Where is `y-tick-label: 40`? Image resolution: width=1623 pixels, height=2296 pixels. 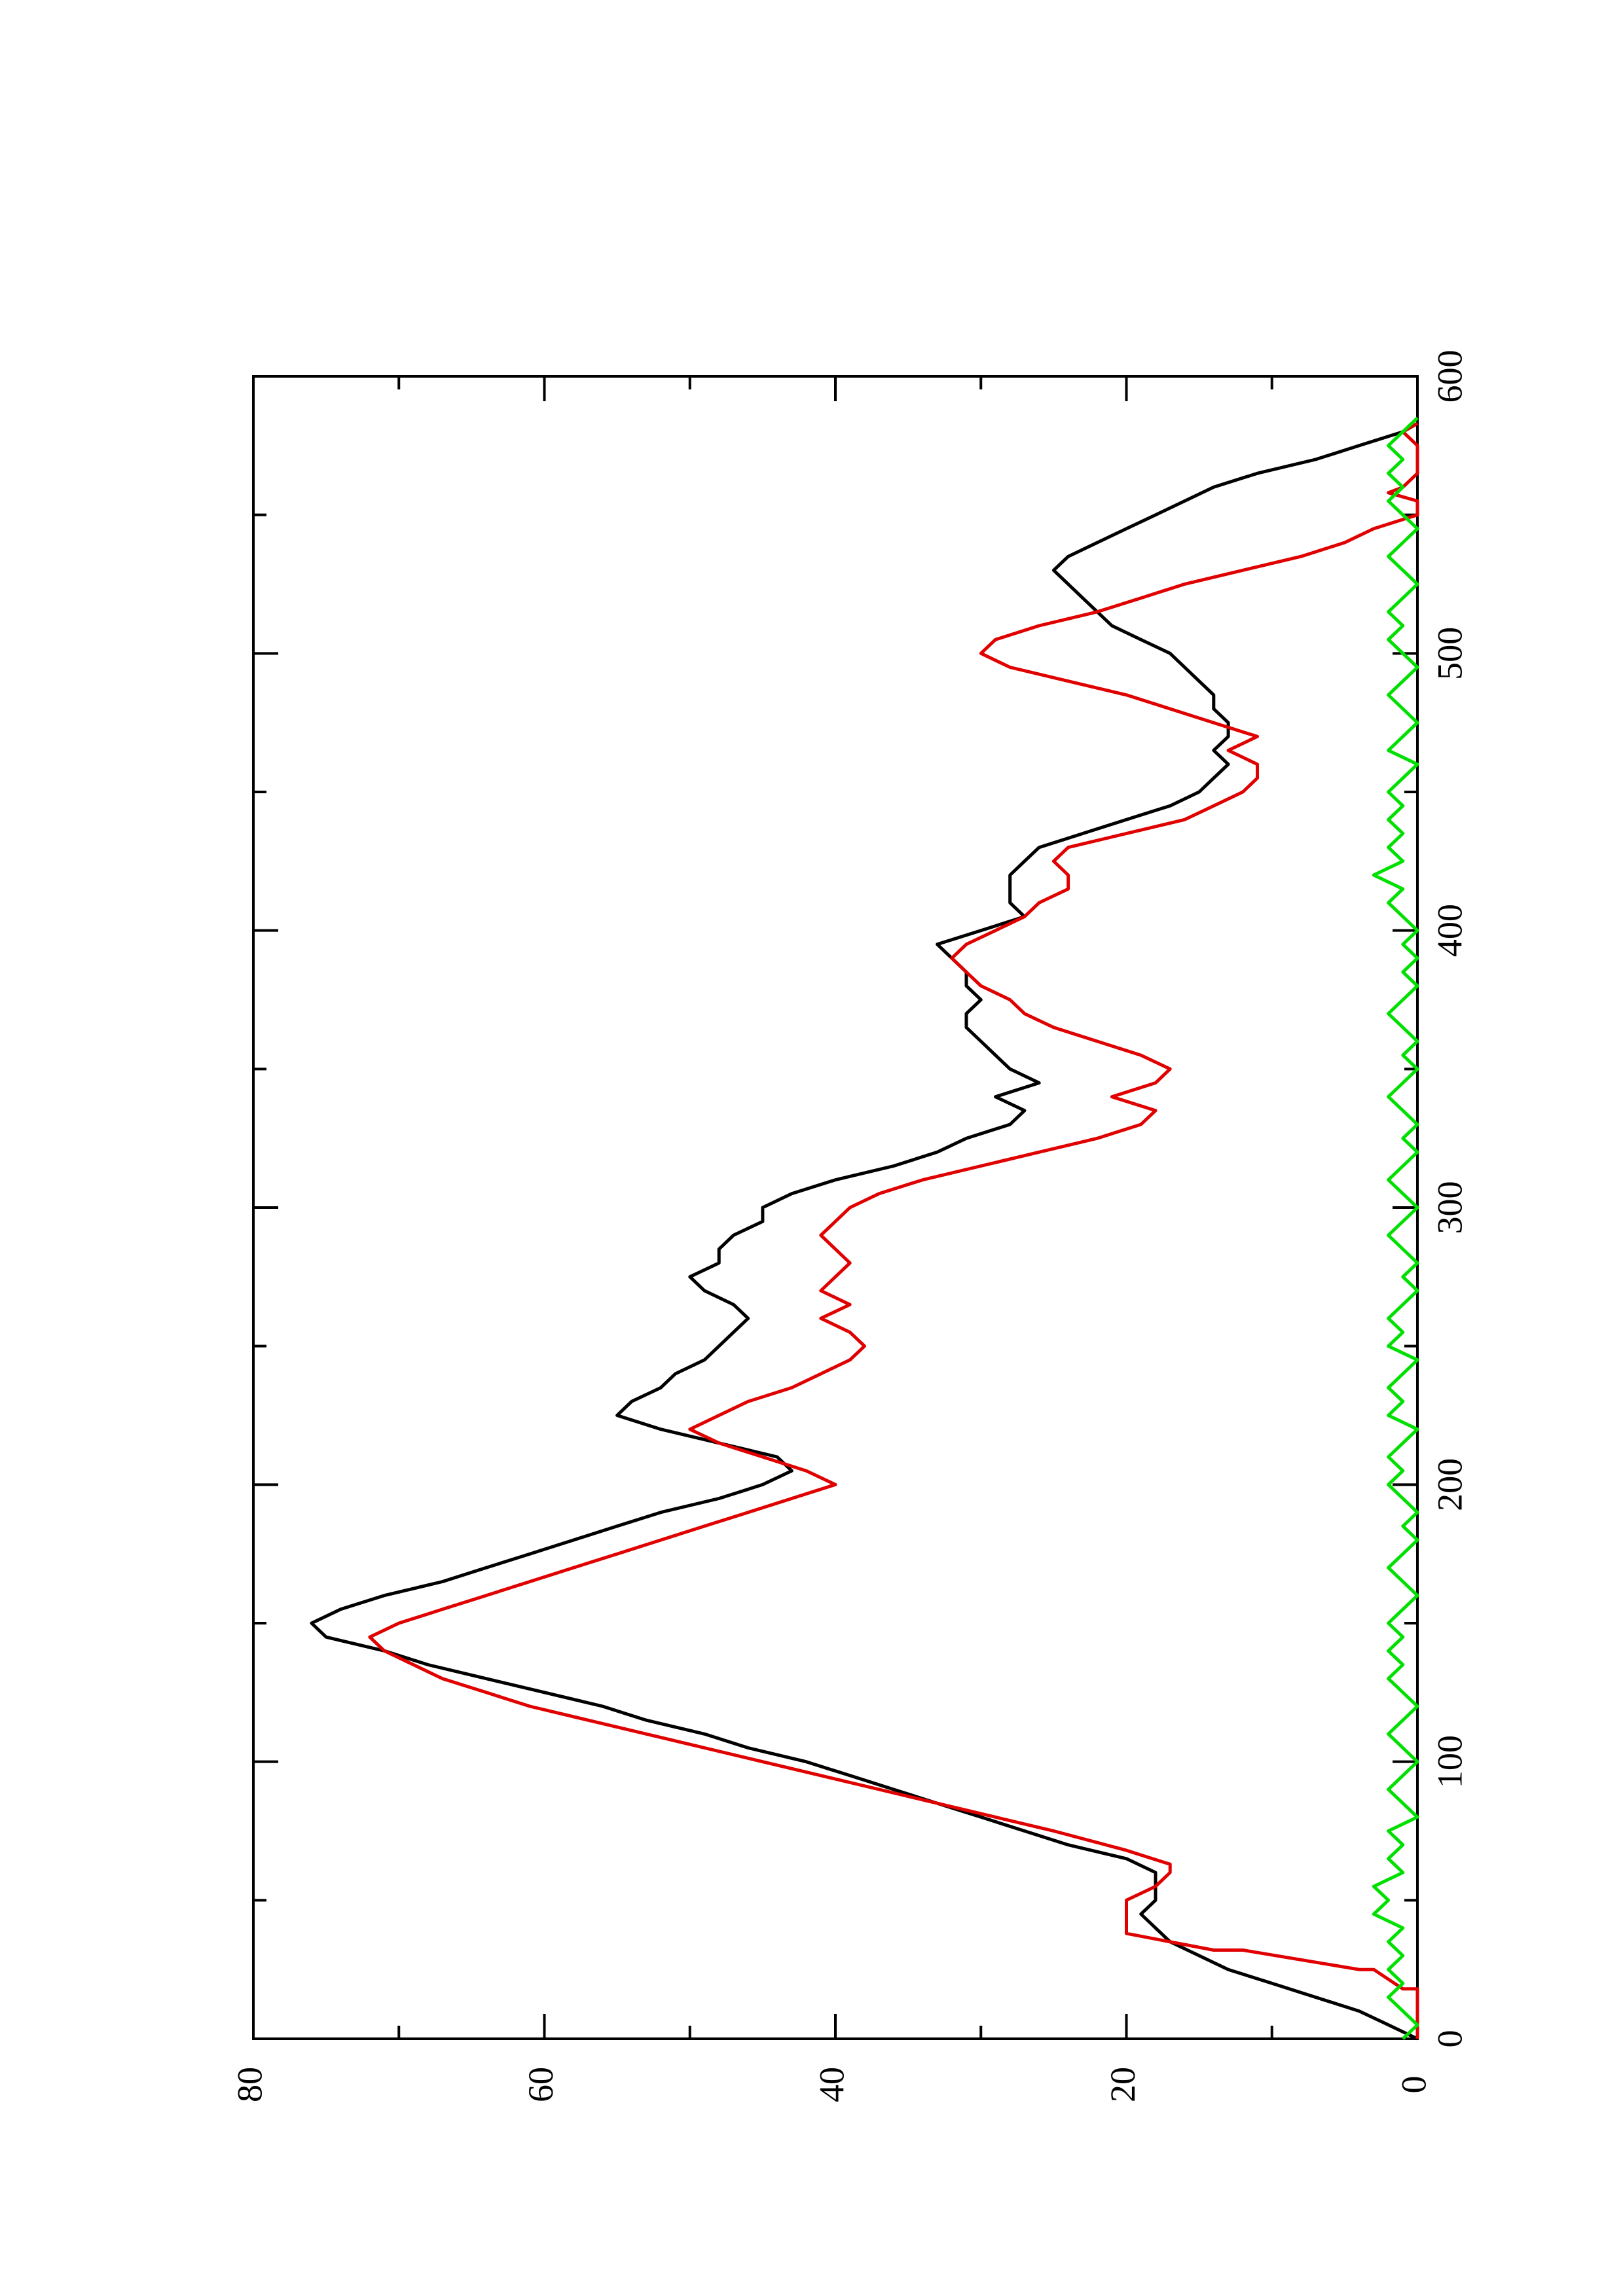
y-tick-label: 40 is located at coordinates (831, 2084).